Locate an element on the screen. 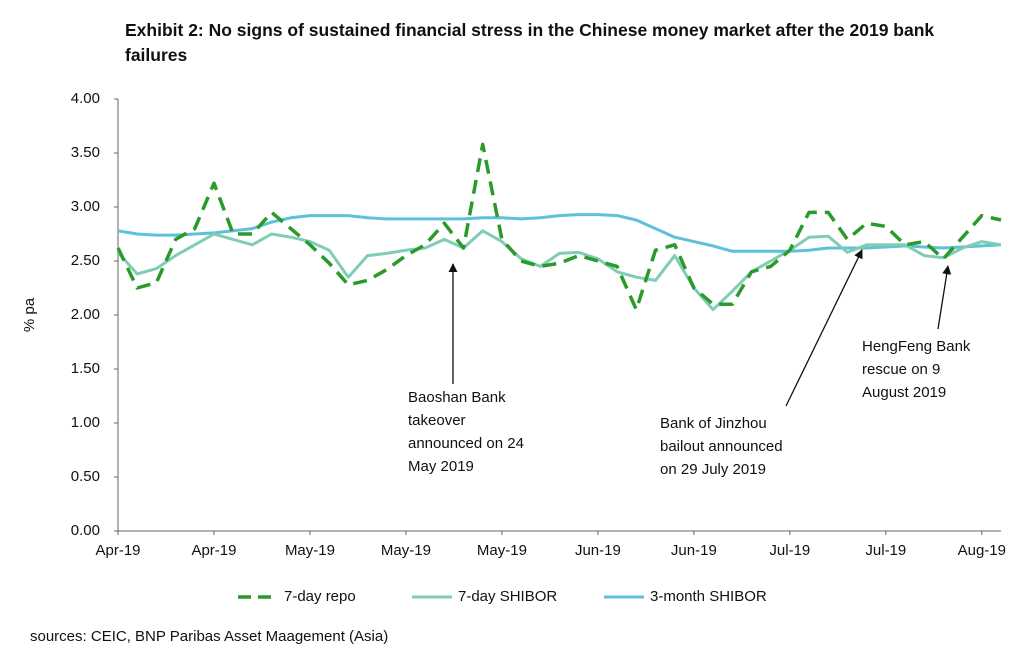  y-tick-label: 0.00 is located at coordinates (85, 530).